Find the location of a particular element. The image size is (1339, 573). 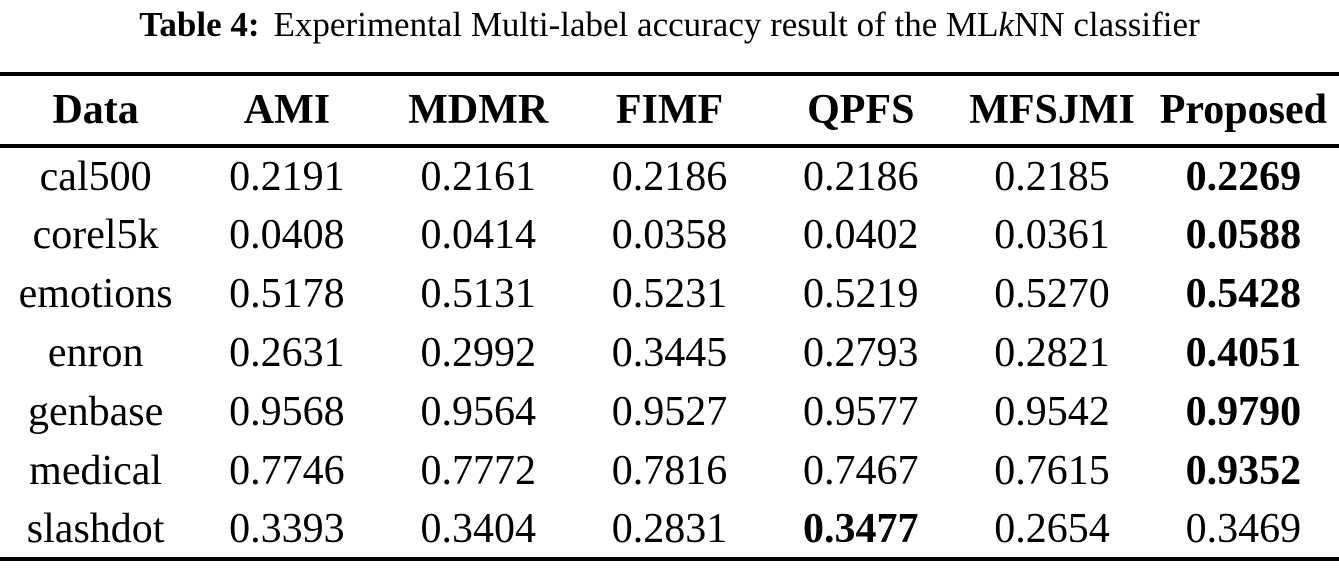

dataset-name: emotions is located at coordinates (95, 293).